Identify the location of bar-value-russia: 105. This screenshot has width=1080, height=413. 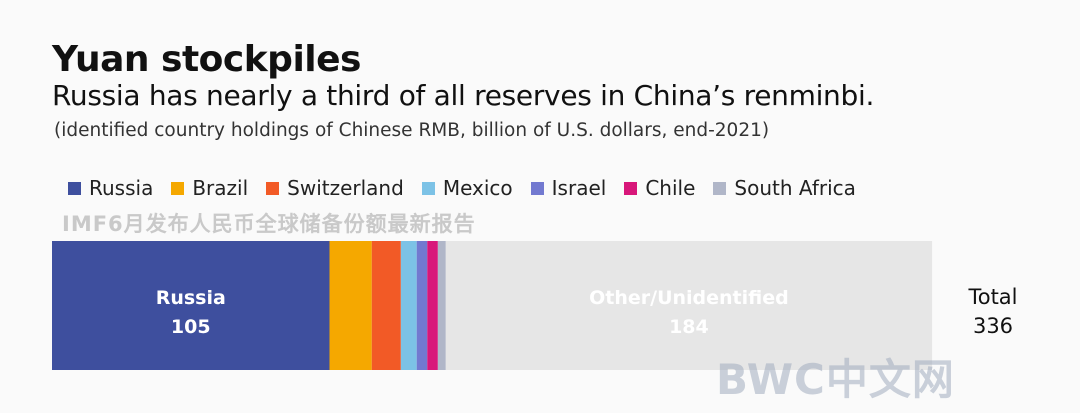
(191, 327).